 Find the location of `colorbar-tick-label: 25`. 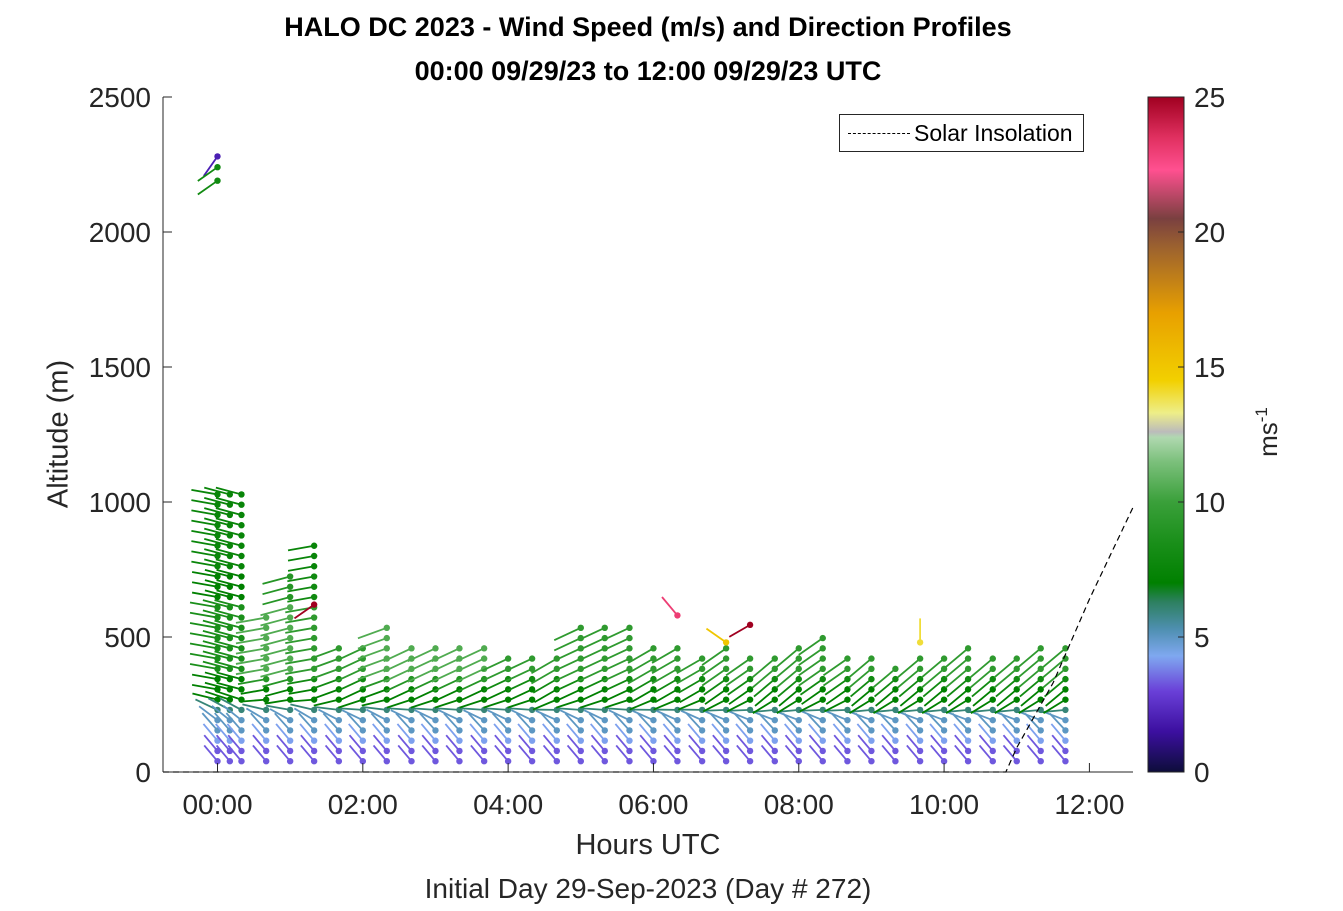

colorbar-tick-label: 25 is located at coordinates (1209, 97).